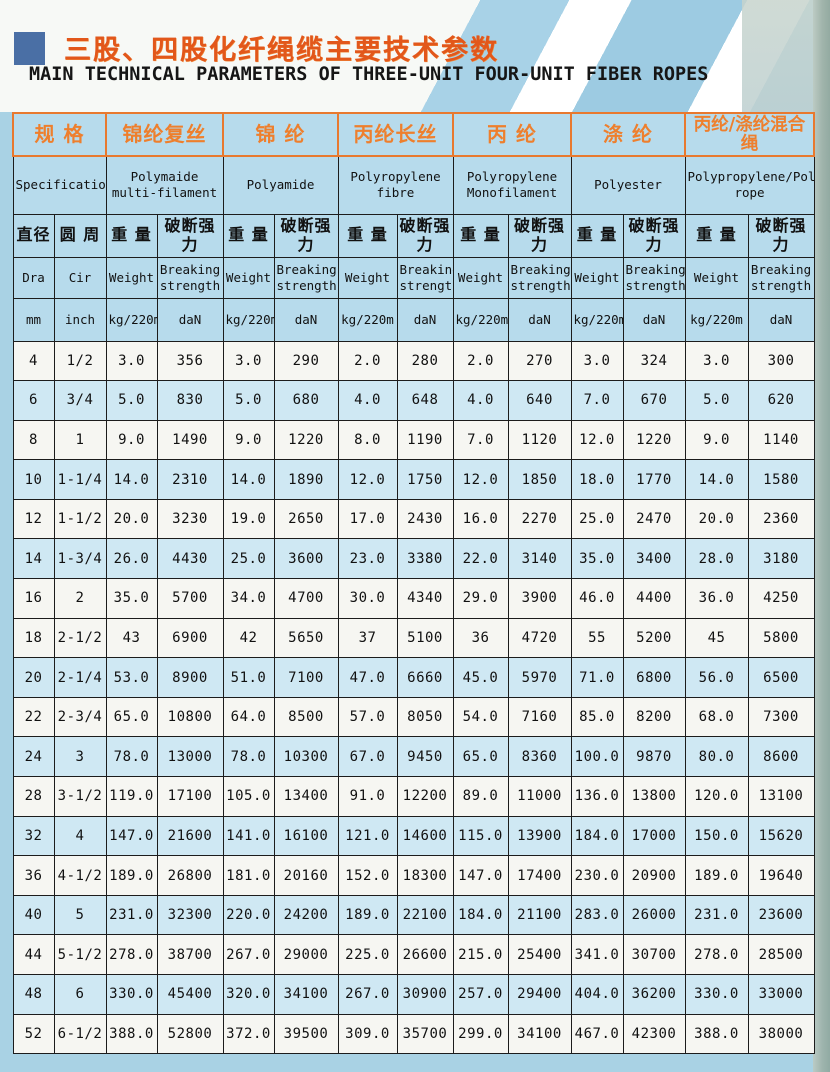 Image resolution: width=830 pixels, height=1072 pixels. Describe the element at coordinates (367, 796) in the screenshot. I see `cell-weight: 91.0` at that location.